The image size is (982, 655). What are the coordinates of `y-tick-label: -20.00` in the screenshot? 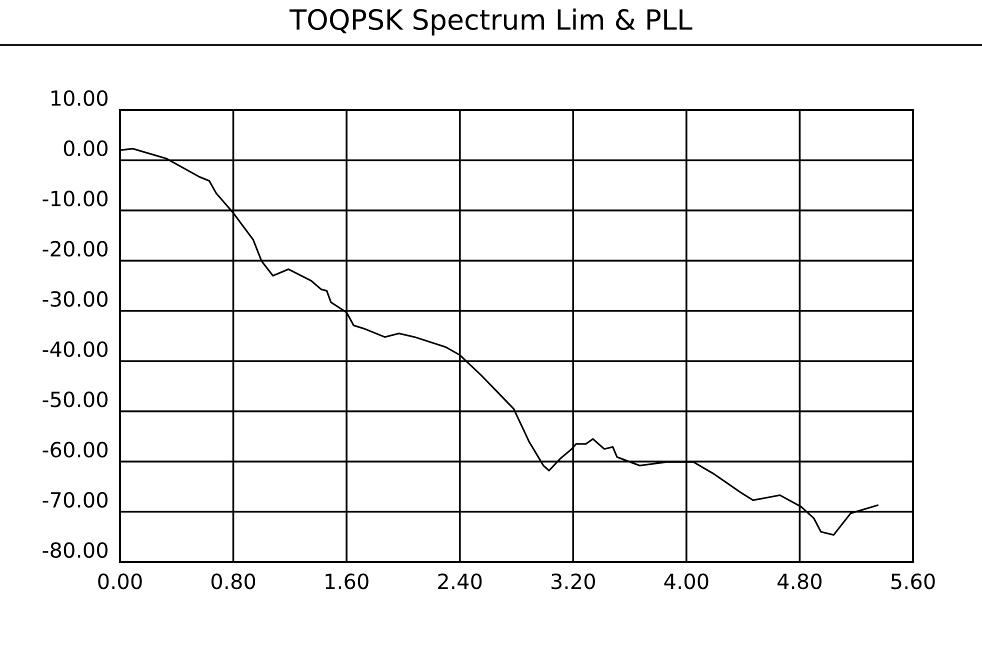 It's located at (75, 248).